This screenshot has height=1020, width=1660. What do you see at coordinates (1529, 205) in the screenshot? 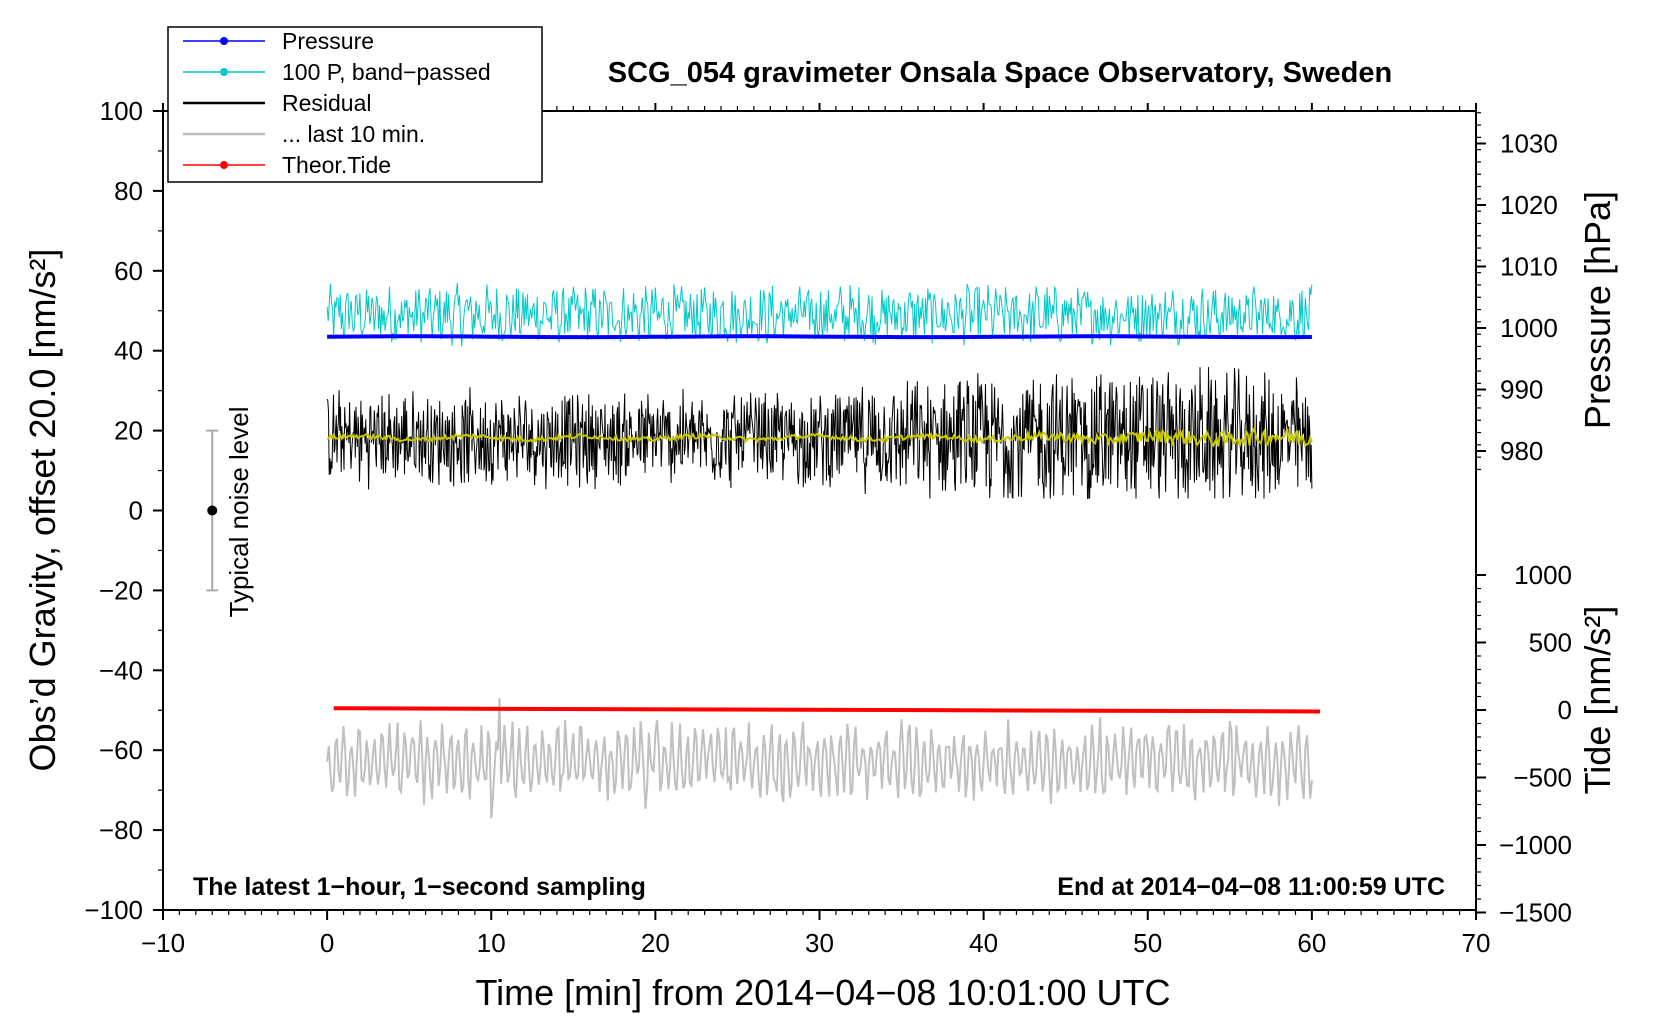
I see `pressure-tick-label: 1020` at bounding box center [1529, 205].